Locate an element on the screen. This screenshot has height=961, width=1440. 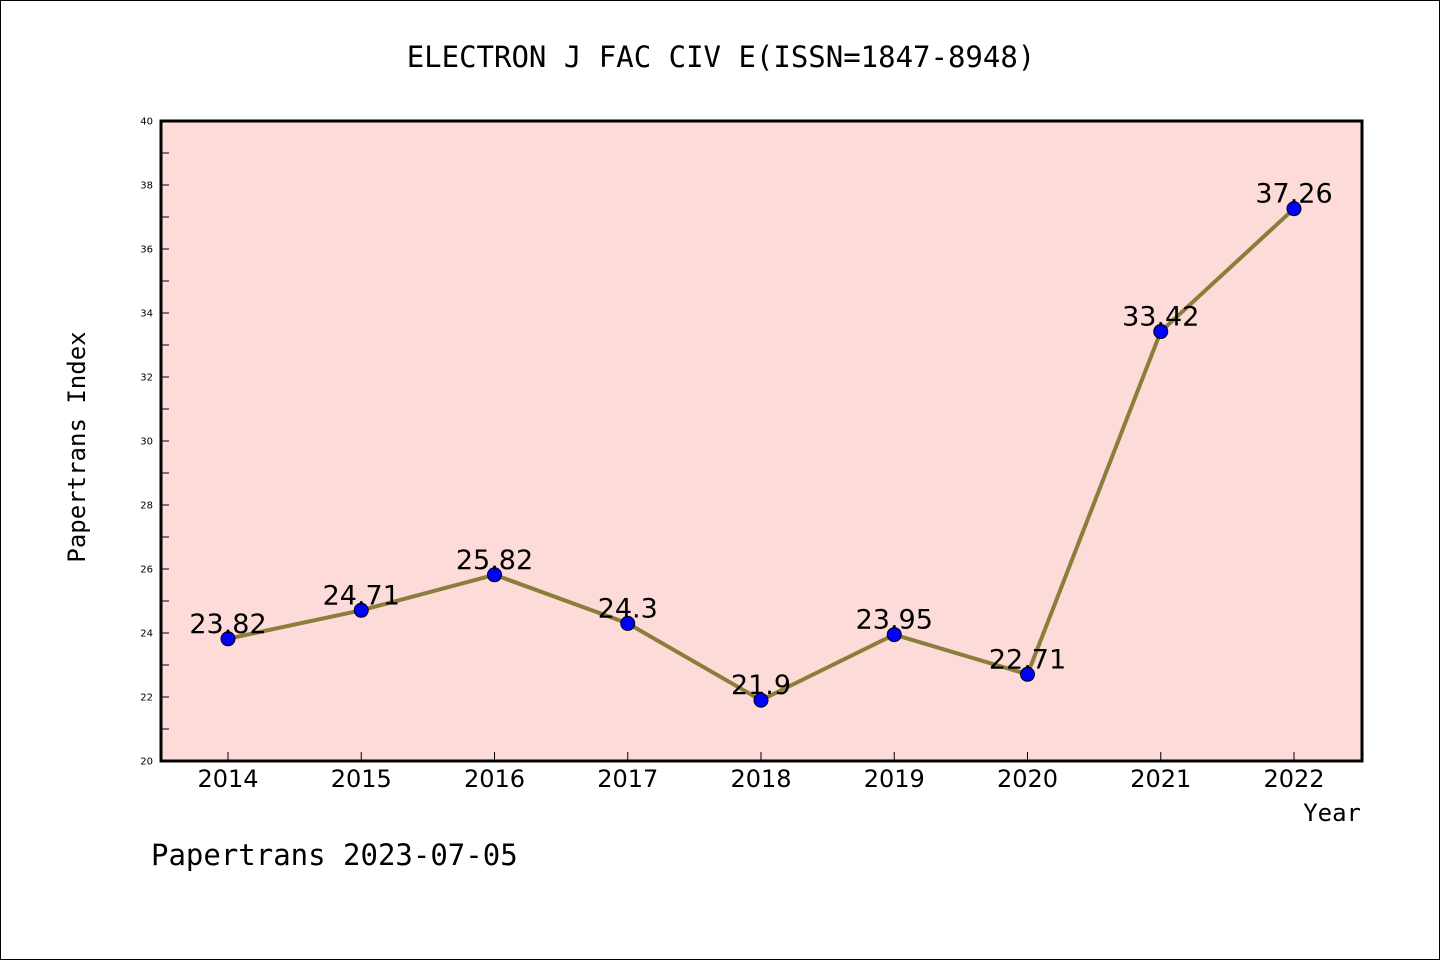
y-tick-label: 32 is located at coordinates (146, 378).